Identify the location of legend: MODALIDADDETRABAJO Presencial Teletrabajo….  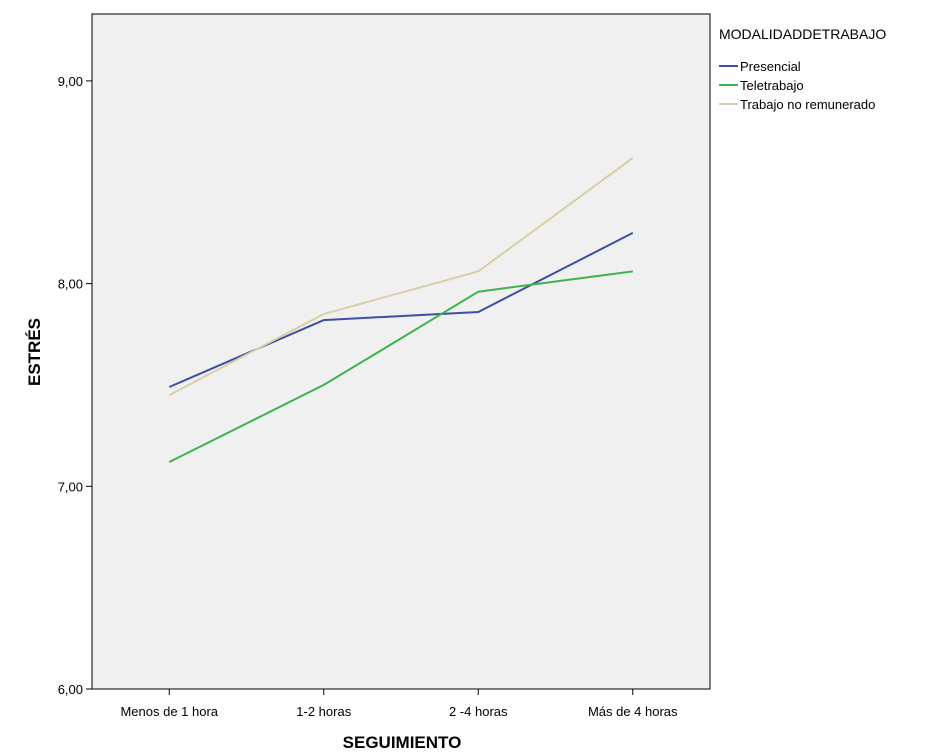
(802, 69).